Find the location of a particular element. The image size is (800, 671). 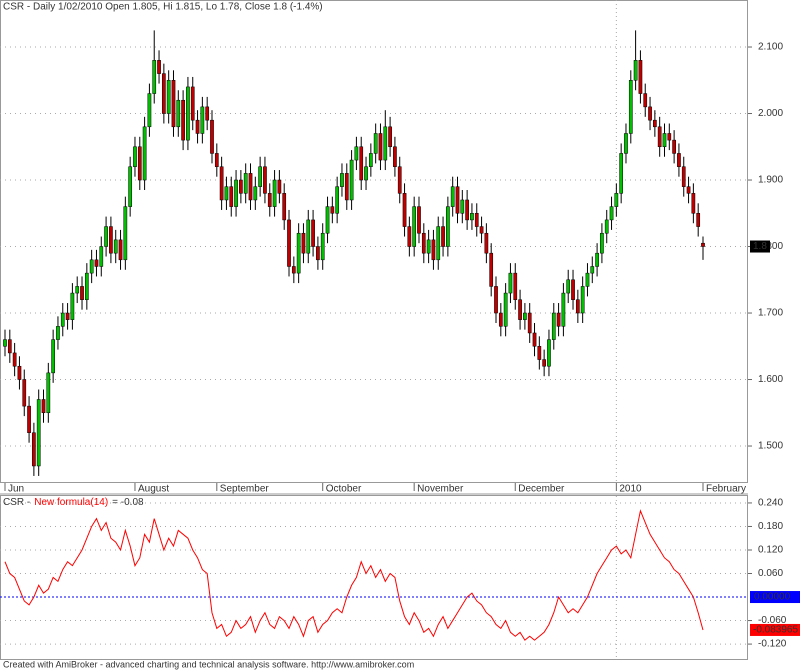

x-tick-label: November is located at coordinates (440, 489).